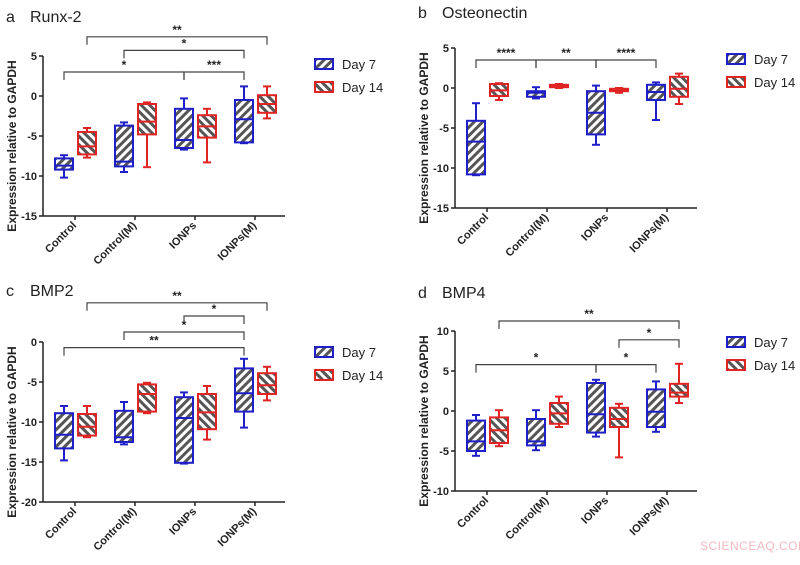  I want to click on chart-title: Runx-2, so click(56, 17).